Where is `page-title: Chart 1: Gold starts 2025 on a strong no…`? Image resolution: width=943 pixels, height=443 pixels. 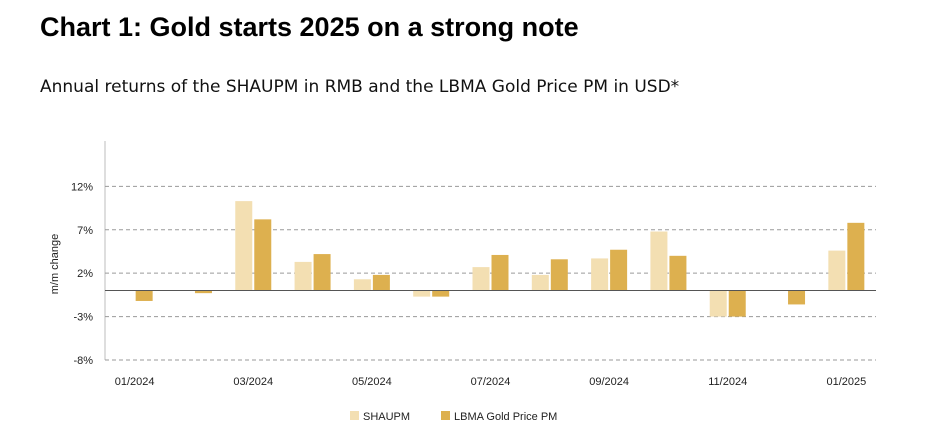
page-title: Chart 1: Gold starts 2025 on a strong no… is located at coordinates (309, 27).